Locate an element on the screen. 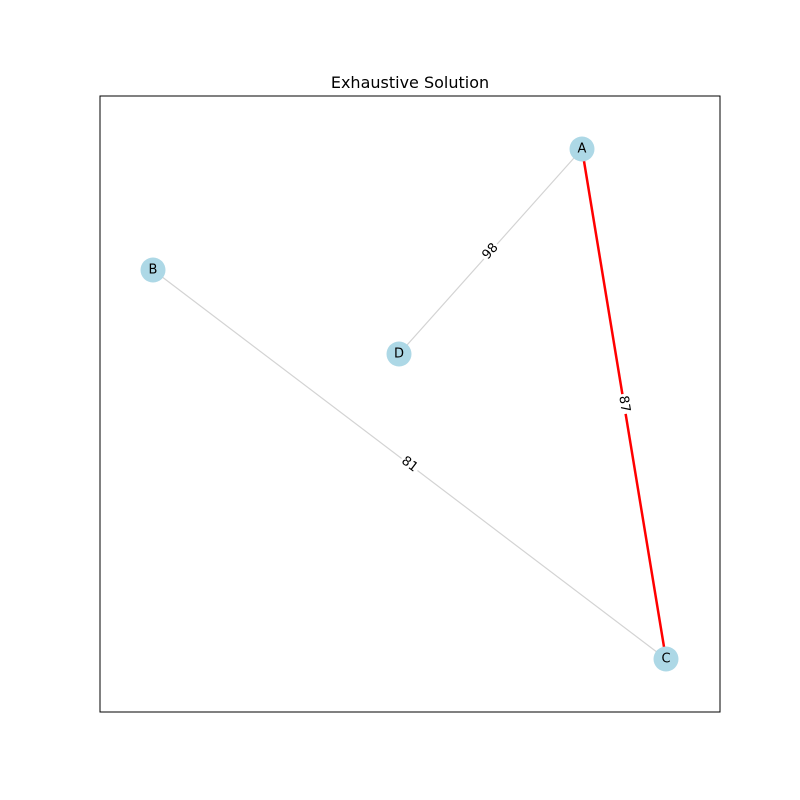 The height and width of the screenshot is (800, 800). node-d is located at coordinates (399, 354).